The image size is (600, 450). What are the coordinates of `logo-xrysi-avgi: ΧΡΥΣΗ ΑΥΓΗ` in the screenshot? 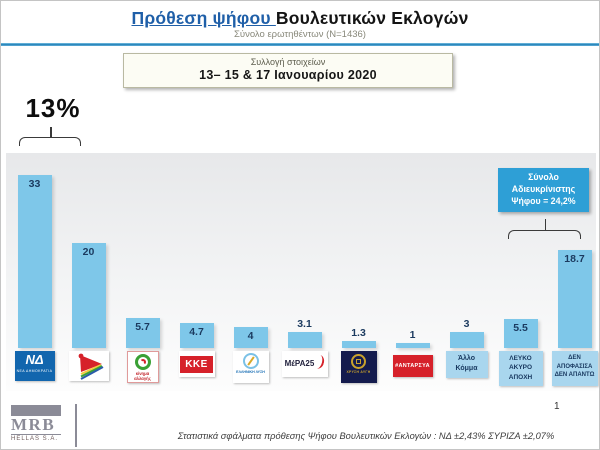 It's located at (358, 367).